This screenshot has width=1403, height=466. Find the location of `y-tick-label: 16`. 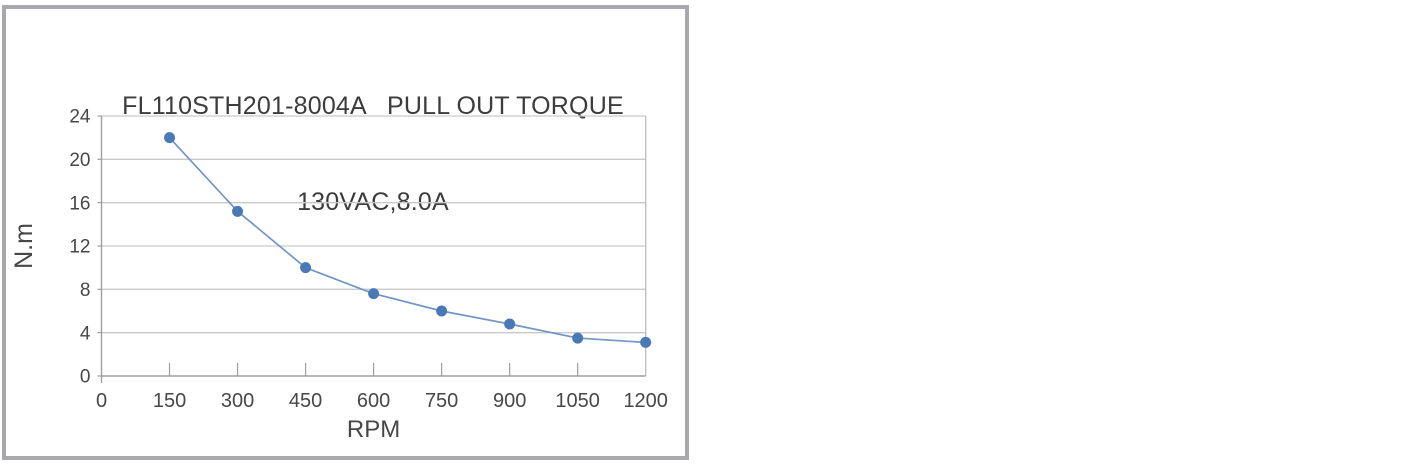

y-tick-label: 16 is located at coordinates (79, 203).